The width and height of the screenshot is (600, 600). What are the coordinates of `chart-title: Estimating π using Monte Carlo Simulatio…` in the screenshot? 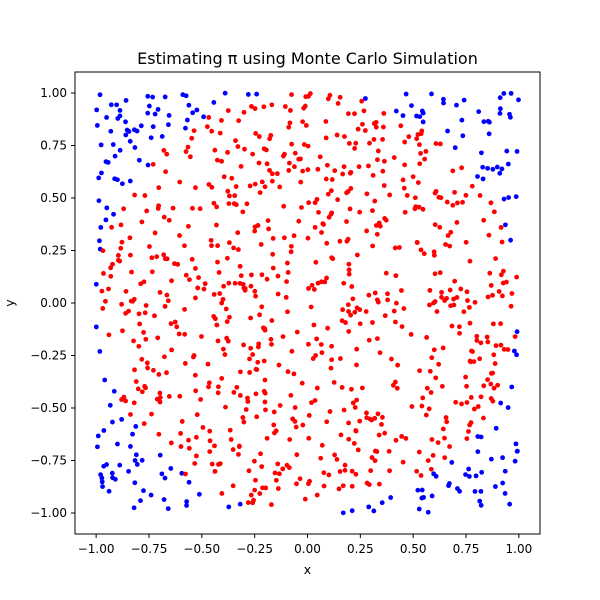 It's located at (307, 58).